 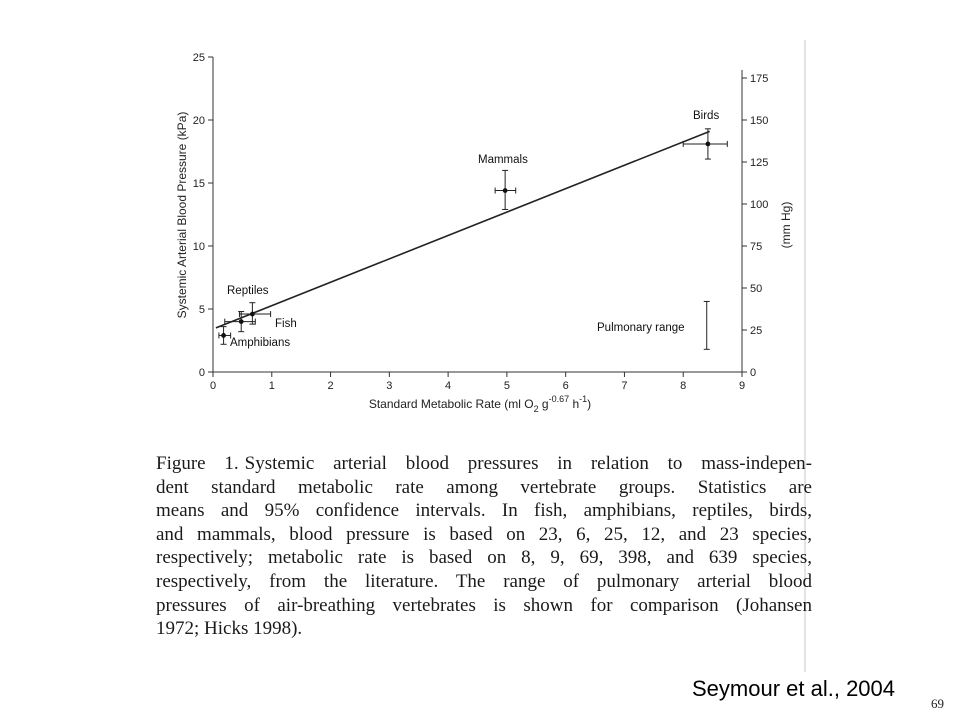 What do you see at coordinates (229, 629) in the screenshot?
I see `caption-line: 1972; Hicks 1998).` at bounding box center [229, 629].